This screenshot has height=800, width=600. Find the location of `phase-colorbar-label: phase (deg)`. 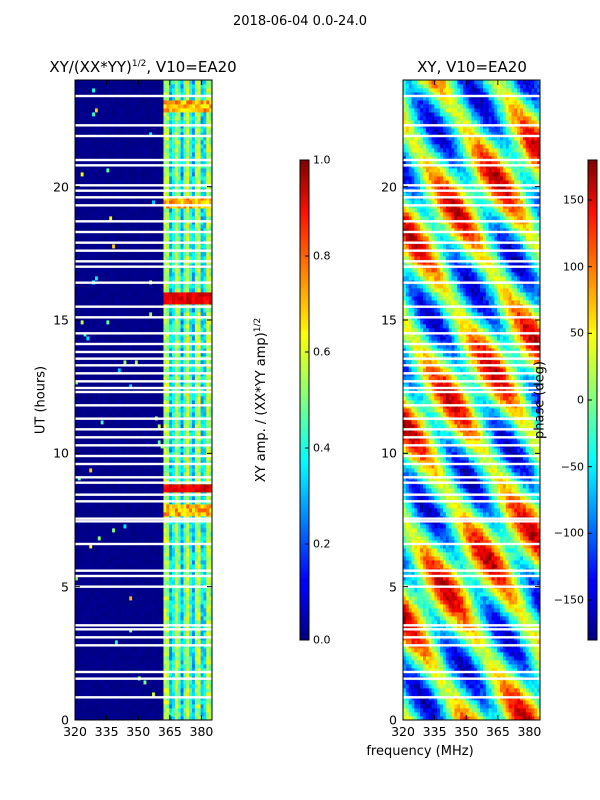

phase-colorbar-label: phase (deg) is located at coordinates (540, 400).